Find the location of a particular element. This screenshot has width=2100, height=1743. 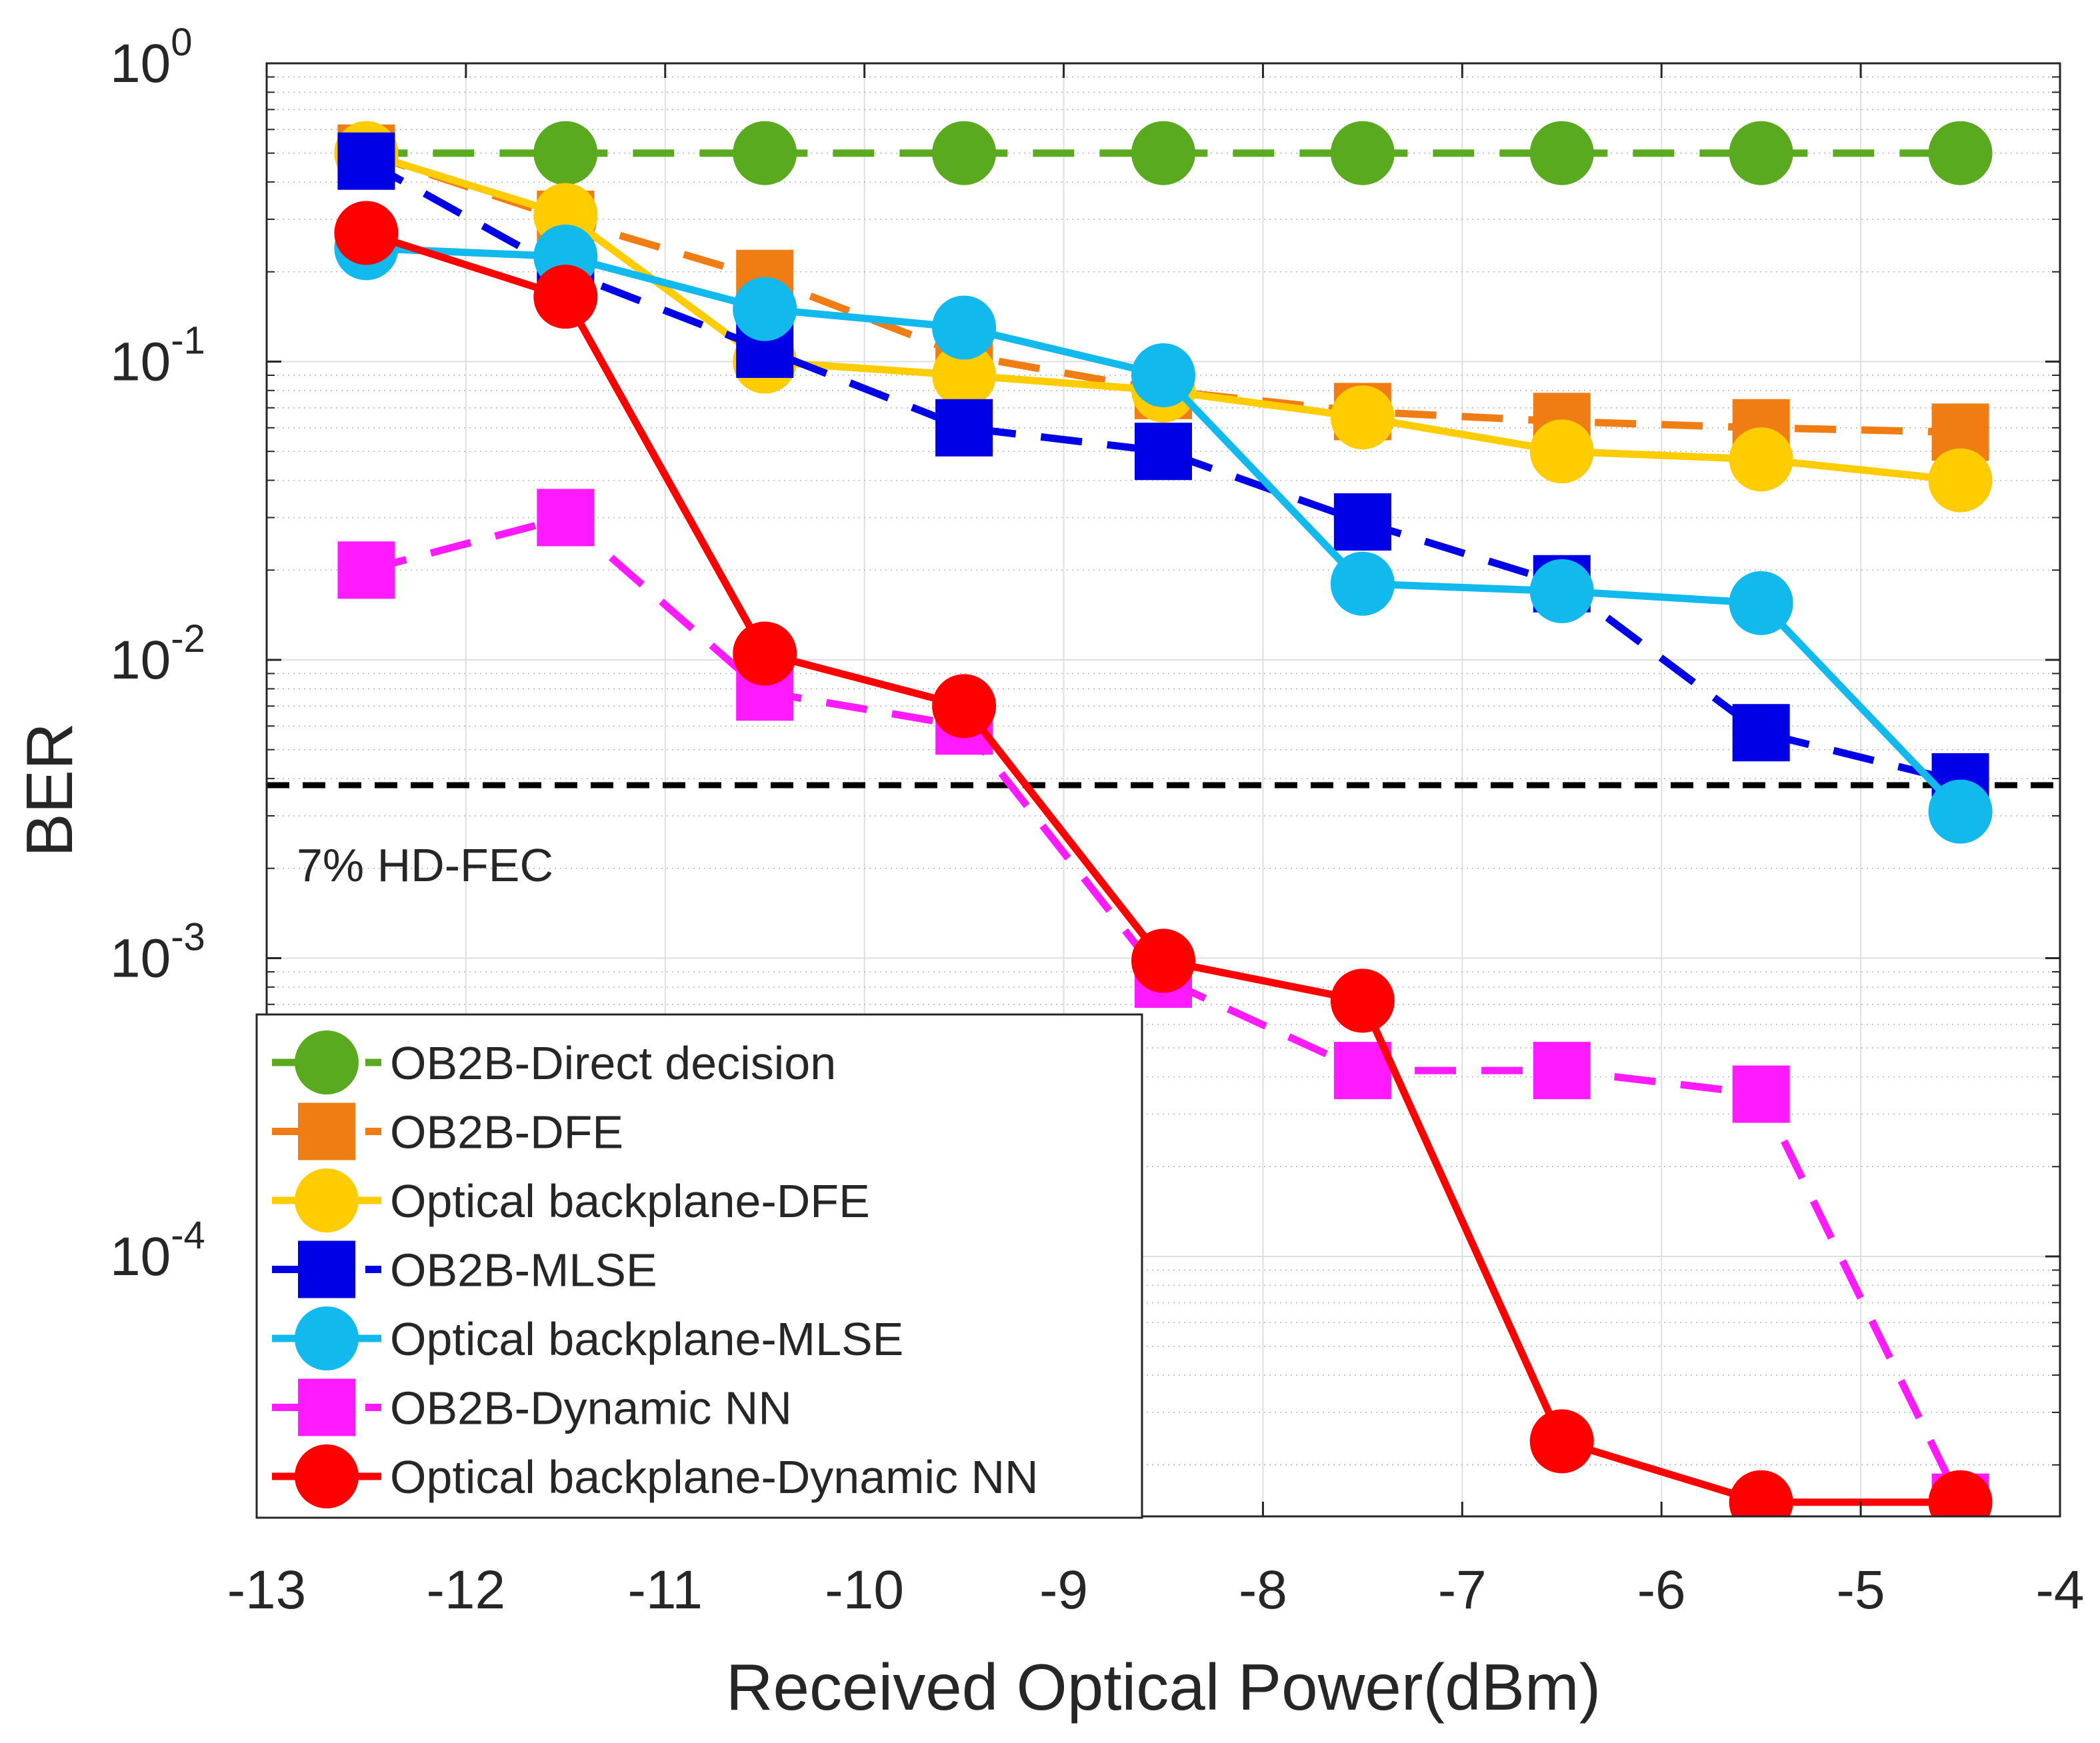

fec-threshold-label: 7% HD-FEC is located at coordinates (425, 865).